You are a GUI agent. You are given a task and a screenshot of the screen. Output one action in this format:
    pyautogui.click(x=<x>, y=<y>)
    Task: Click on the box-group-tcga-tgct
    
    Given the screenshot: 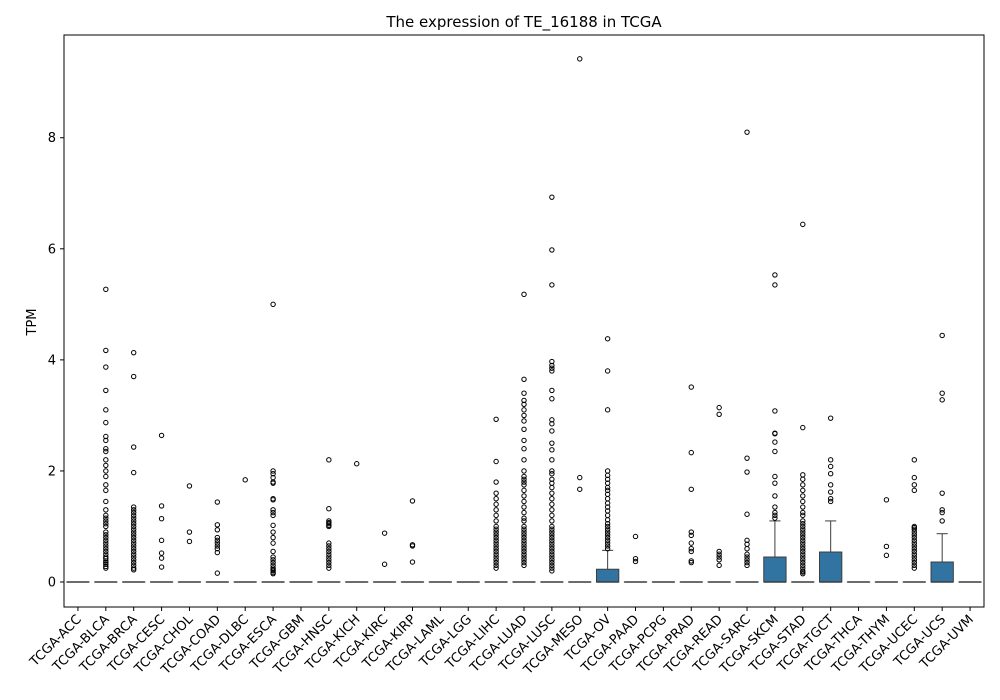 What is the action you would take?
    pyautogui.click(x=831, y=499)
    